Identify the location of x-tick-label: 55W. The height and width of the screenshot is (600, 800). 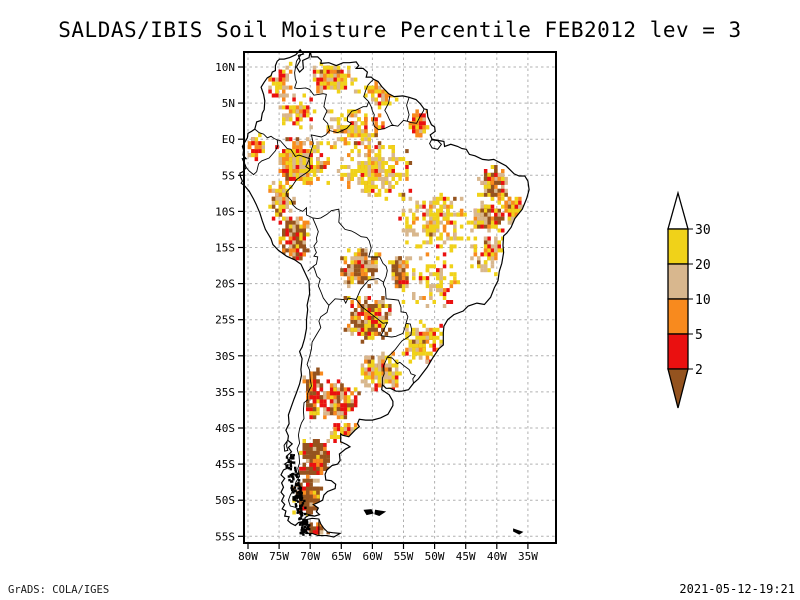
(404, 556).